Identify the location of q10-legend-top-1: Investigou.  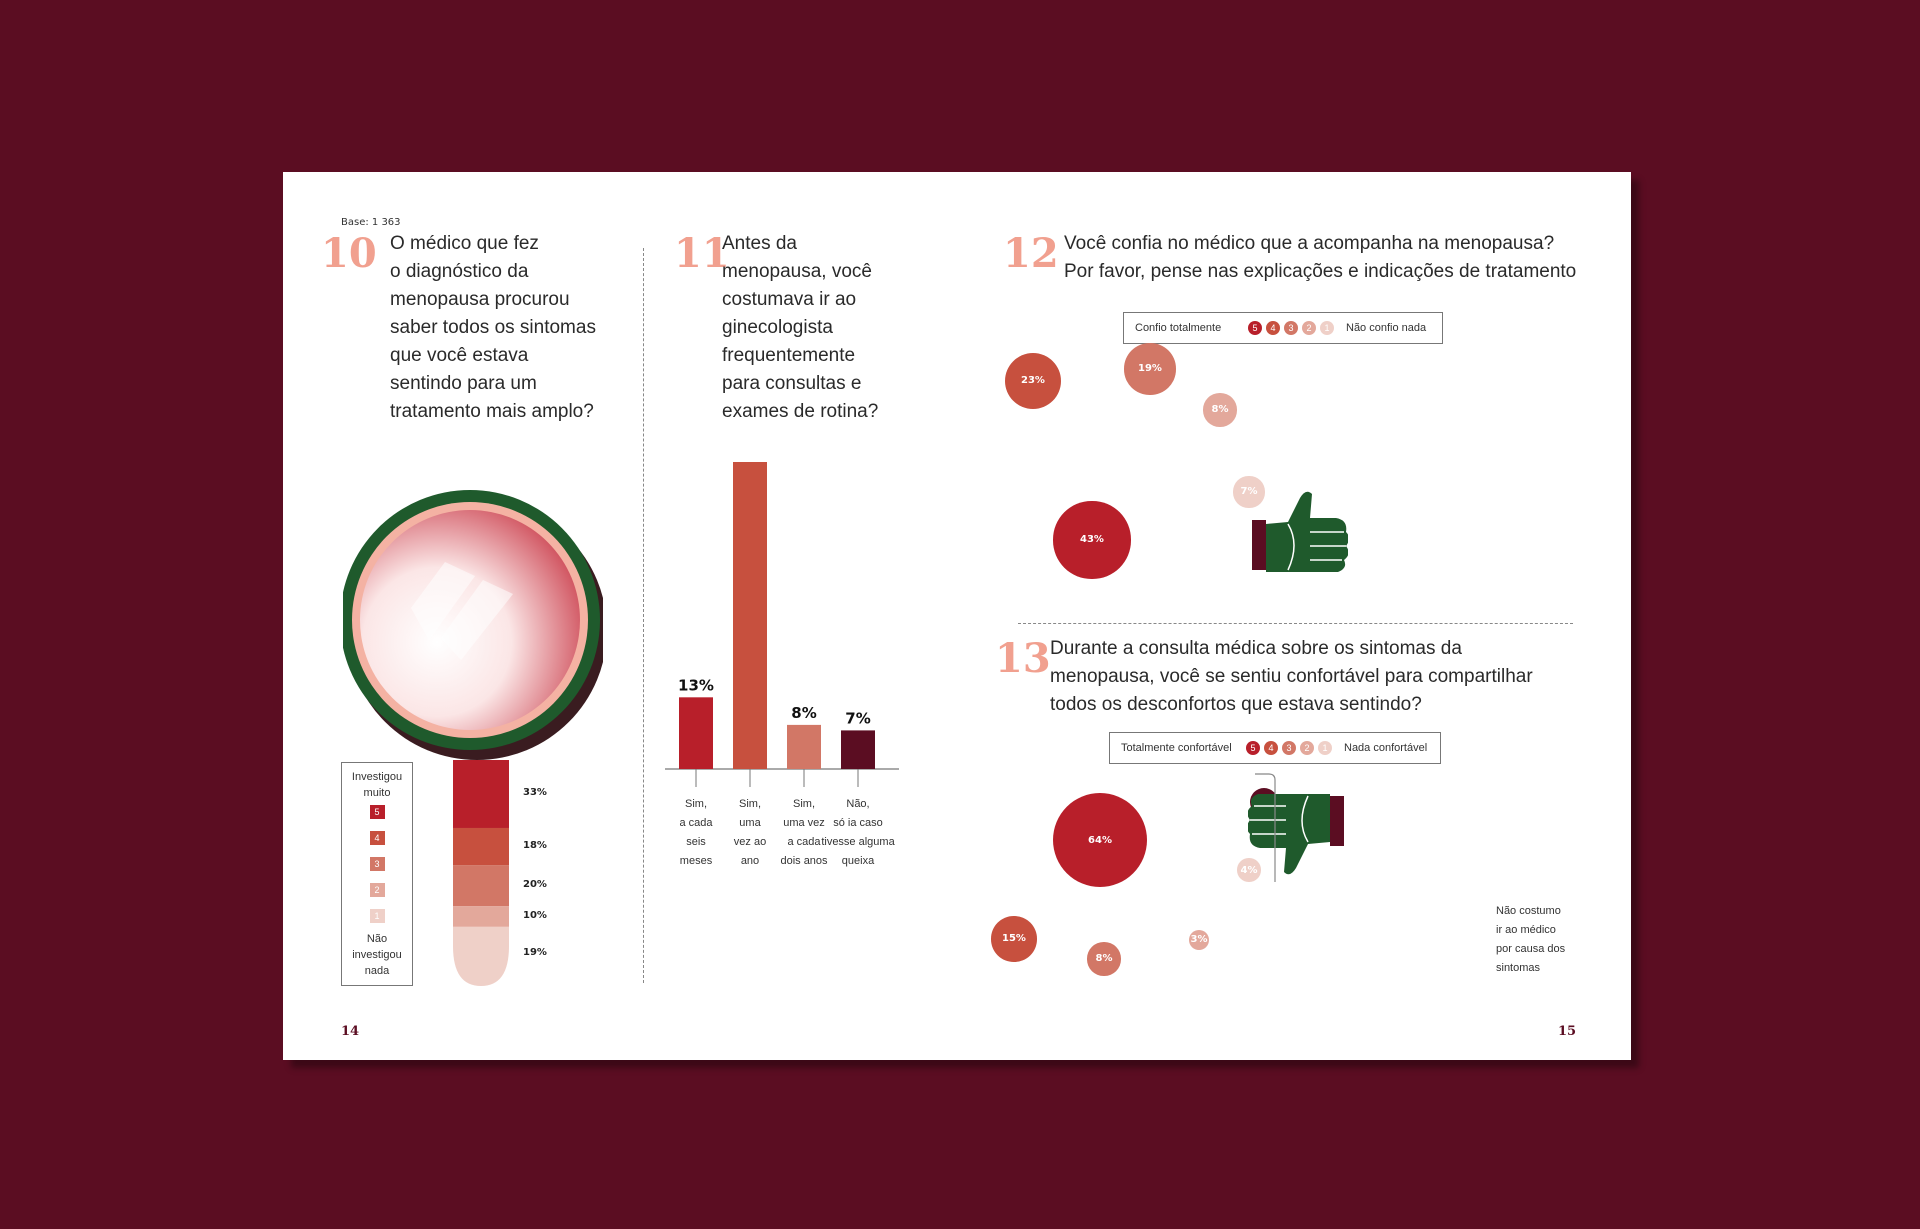
(377, 777).